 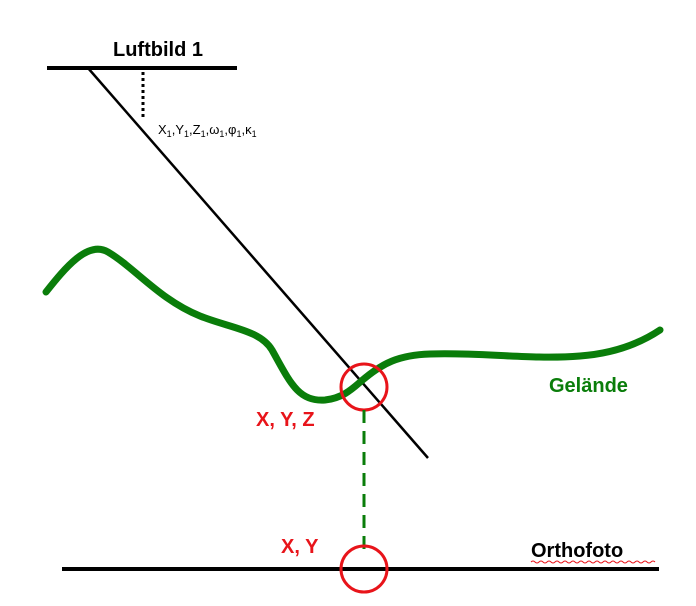 I want to click on aerial-image-label: Luftbild 1, so click(x=158, y=50).